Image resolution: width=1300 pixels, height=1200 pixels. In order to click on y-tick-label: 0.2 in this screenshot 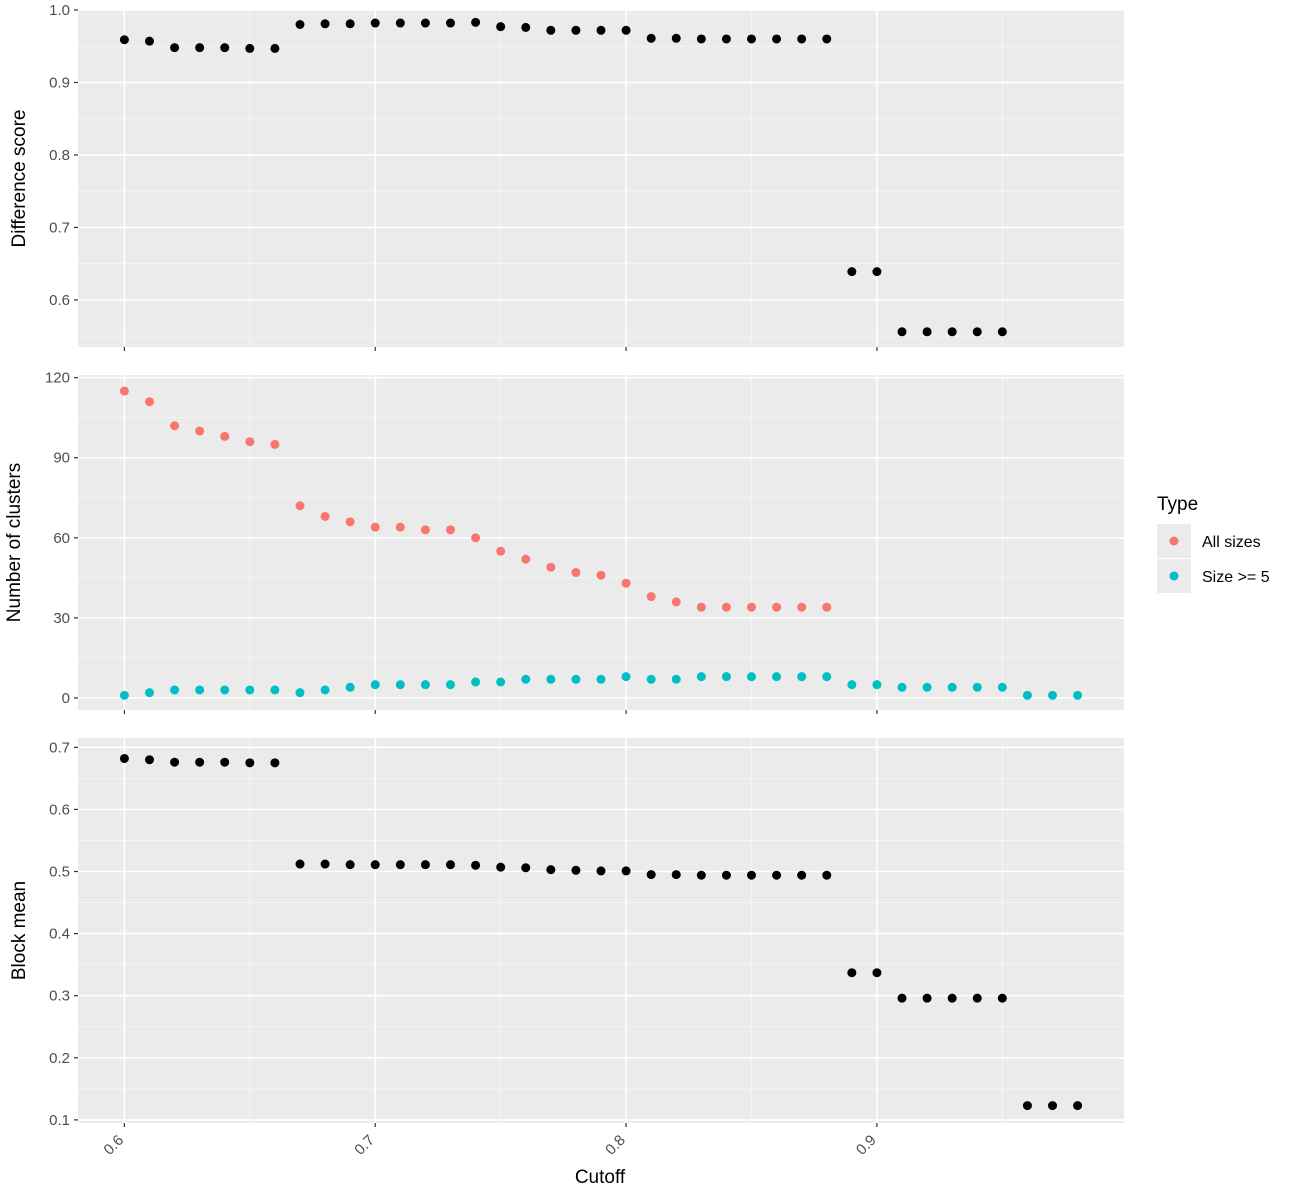, I will do `click(59, 1058)`.